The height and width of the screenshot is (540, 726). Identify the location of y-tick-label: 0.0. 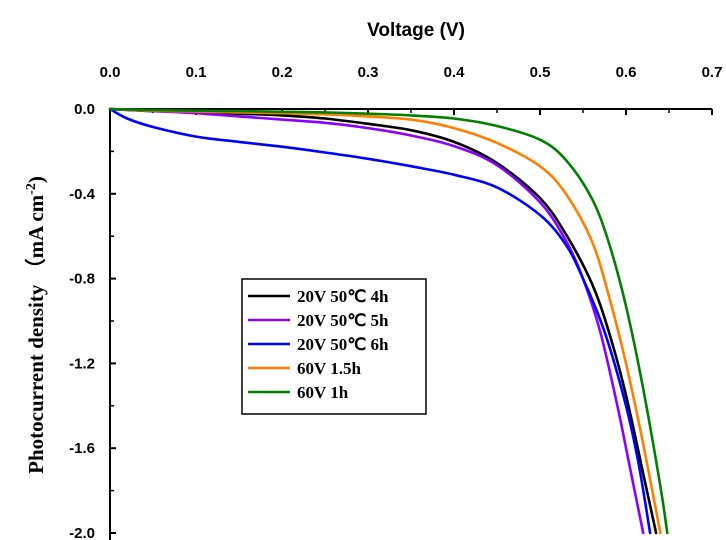
(84, 109).